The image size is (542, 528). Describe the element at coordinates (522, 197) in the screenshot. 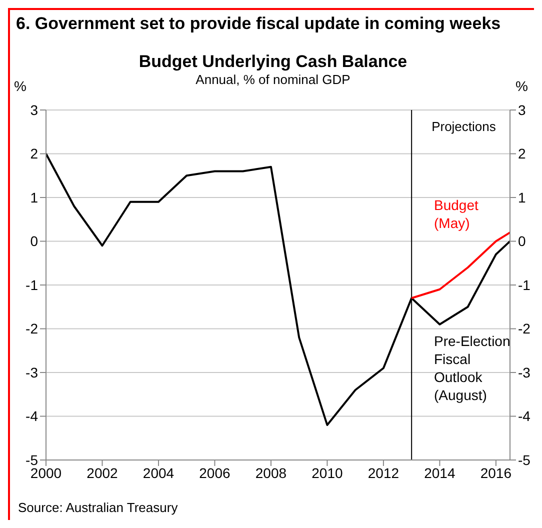

I see `y2-tick-label: 1` at that location.